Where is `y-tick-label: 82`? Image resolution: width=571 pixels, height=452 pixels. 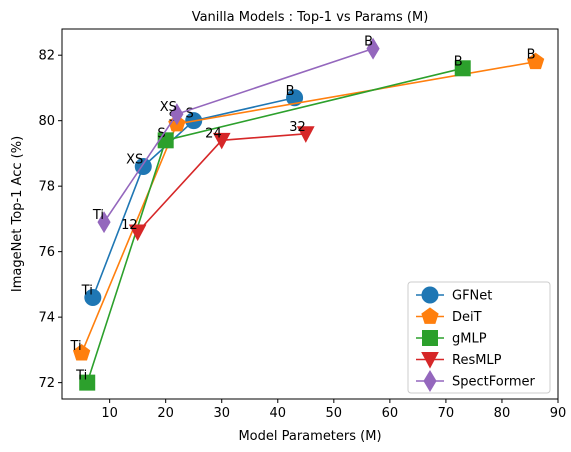
y-tick-label: 82 is located at coordinates (46, 56).